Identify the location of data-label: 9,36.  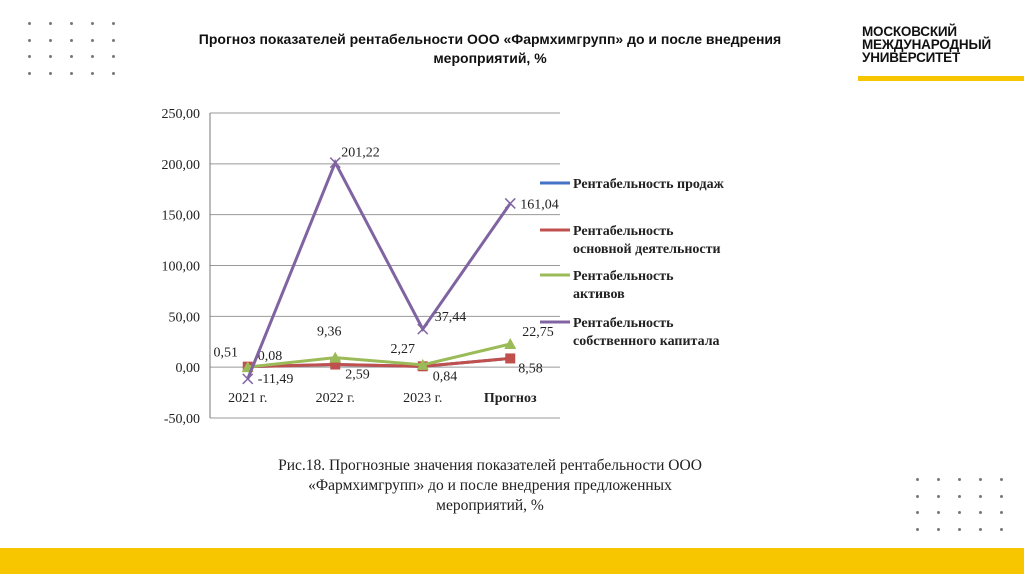
(329, 332).